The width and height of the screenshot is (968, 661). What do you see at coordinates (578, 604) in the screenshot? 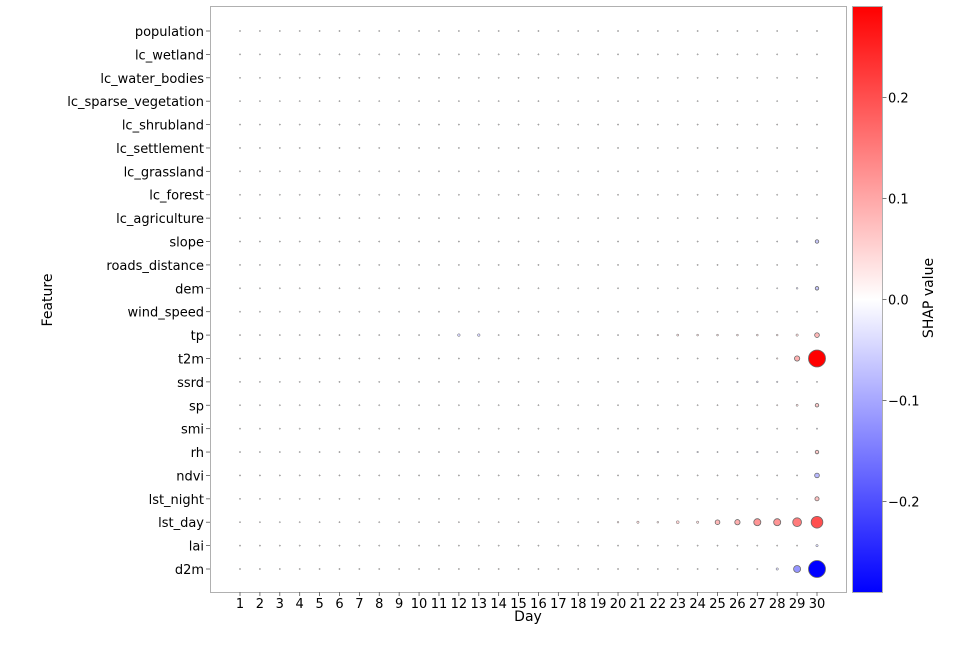
I see `x-tick-label: 18` at bounding box center [578, 604].